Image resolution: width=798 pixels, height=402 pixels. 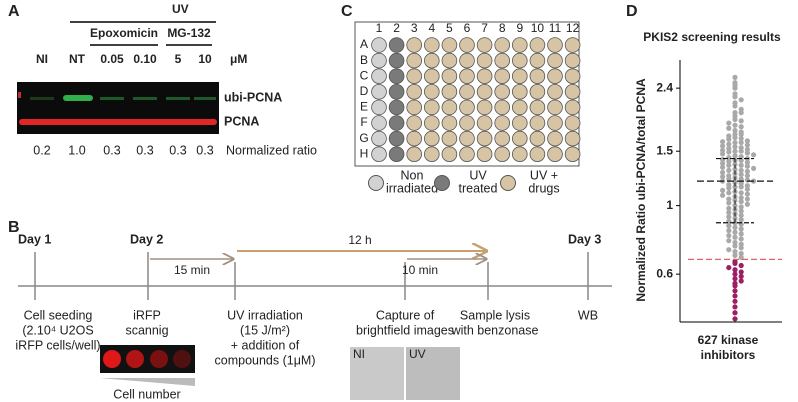 I want to click on ratio: 1.0, so click(x=76, y=150).